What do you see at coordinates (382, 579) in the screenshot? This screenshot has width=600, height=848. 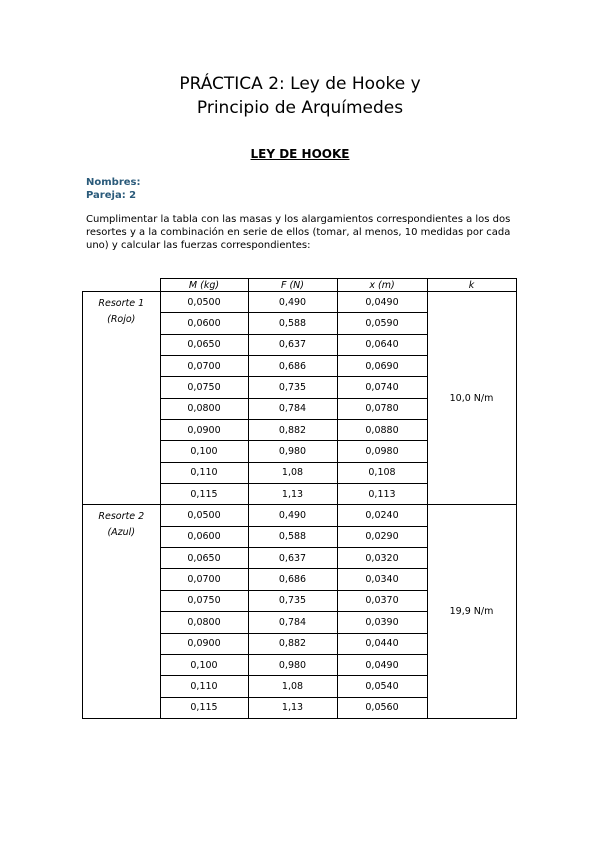 I see `elongation-cell: 0,0340` at bounding box center [382, 579].